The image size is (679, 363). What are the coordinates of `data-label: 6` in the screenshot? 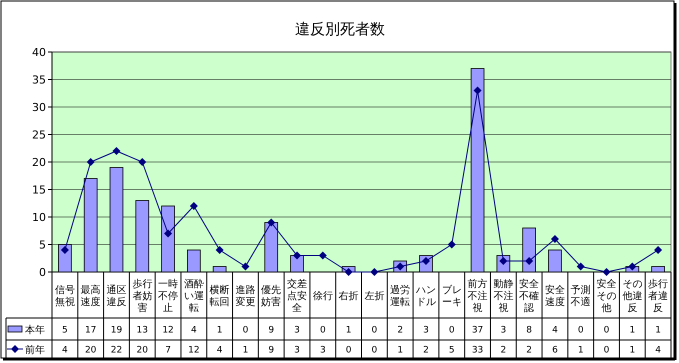 It's located at (555, 351).